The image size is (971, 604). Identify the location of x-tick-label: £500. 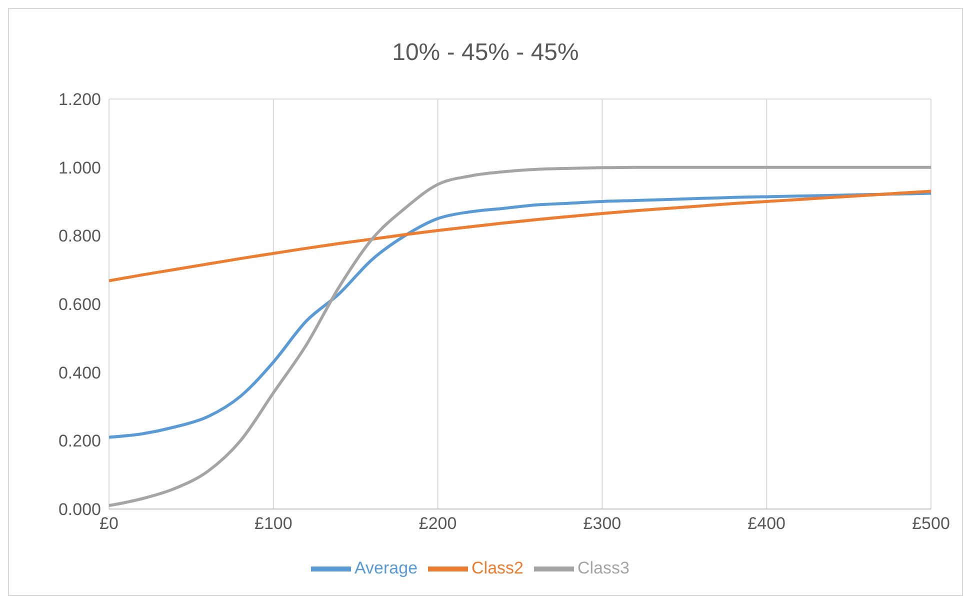
(931, 524).